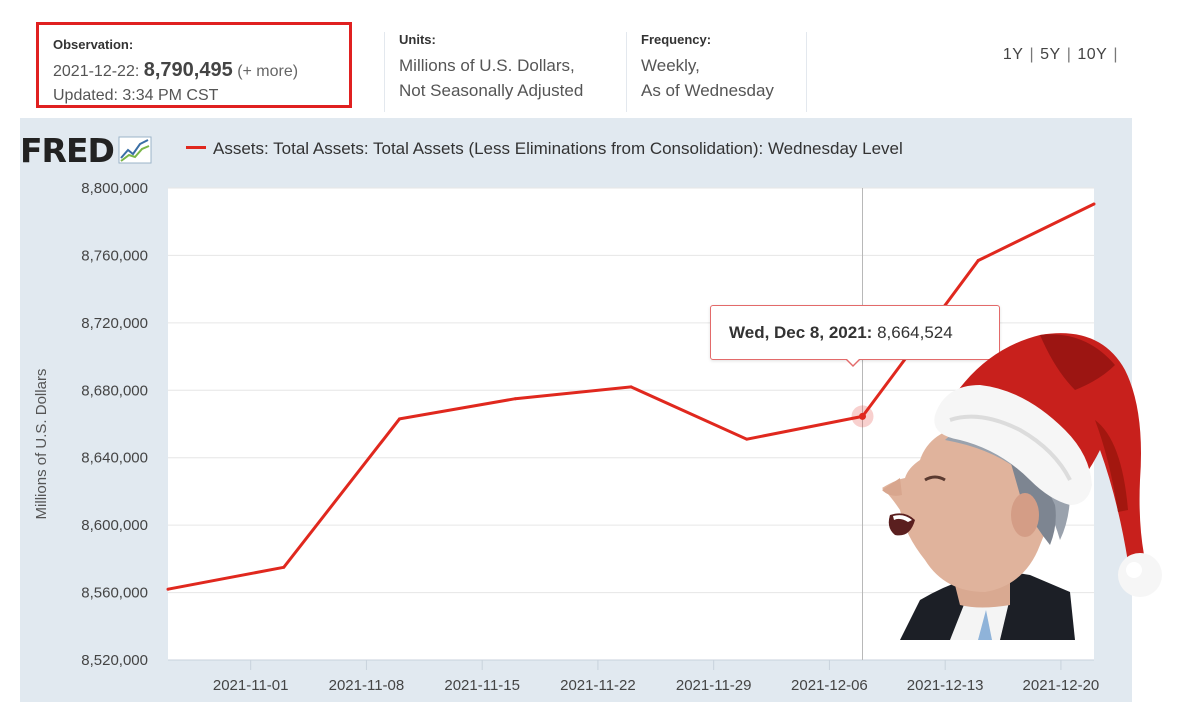 The image size is (1200, 707). Describe the element at coordinates (114, 525) in the screenshot. I see `y-tick-label: 8,600,000` at that location.